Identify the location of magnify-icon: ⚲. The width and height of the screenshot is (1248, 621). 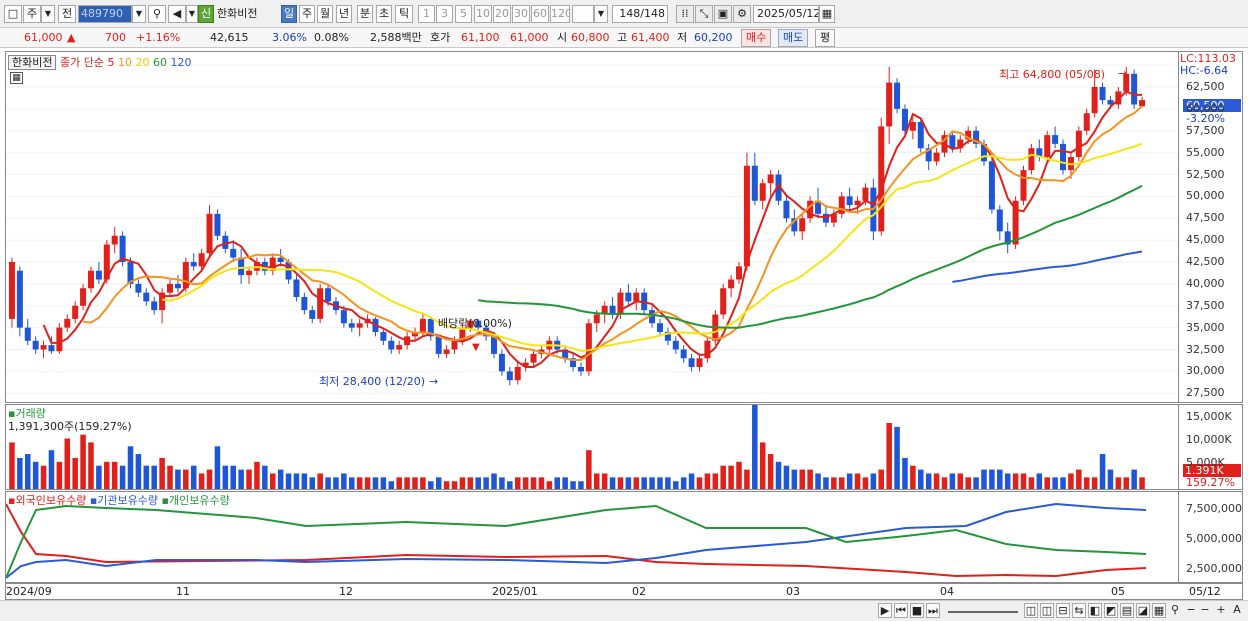
(1175, 609).